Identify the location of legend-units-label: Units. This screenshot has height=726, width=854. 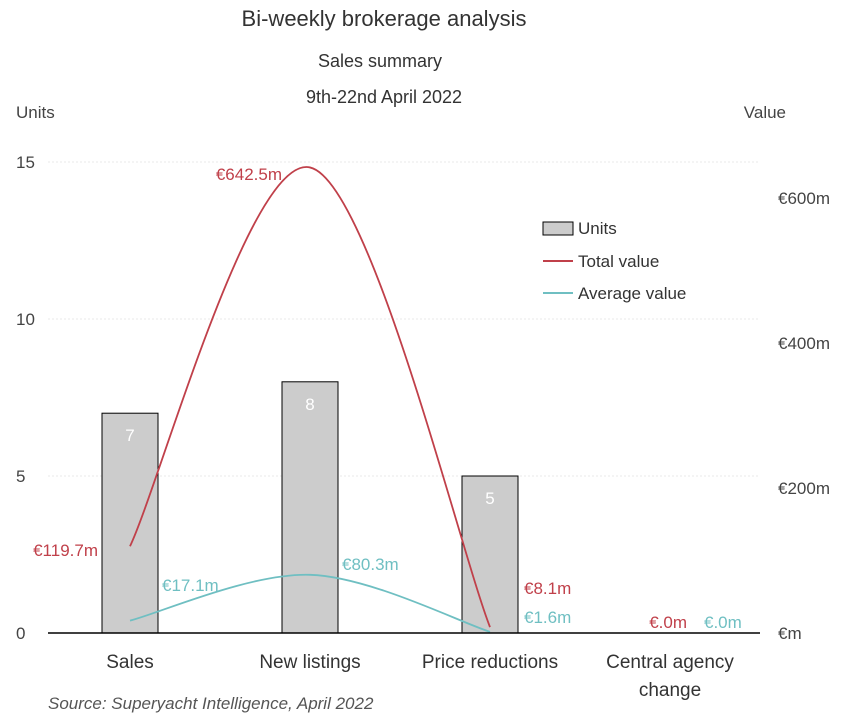
(597, 228).